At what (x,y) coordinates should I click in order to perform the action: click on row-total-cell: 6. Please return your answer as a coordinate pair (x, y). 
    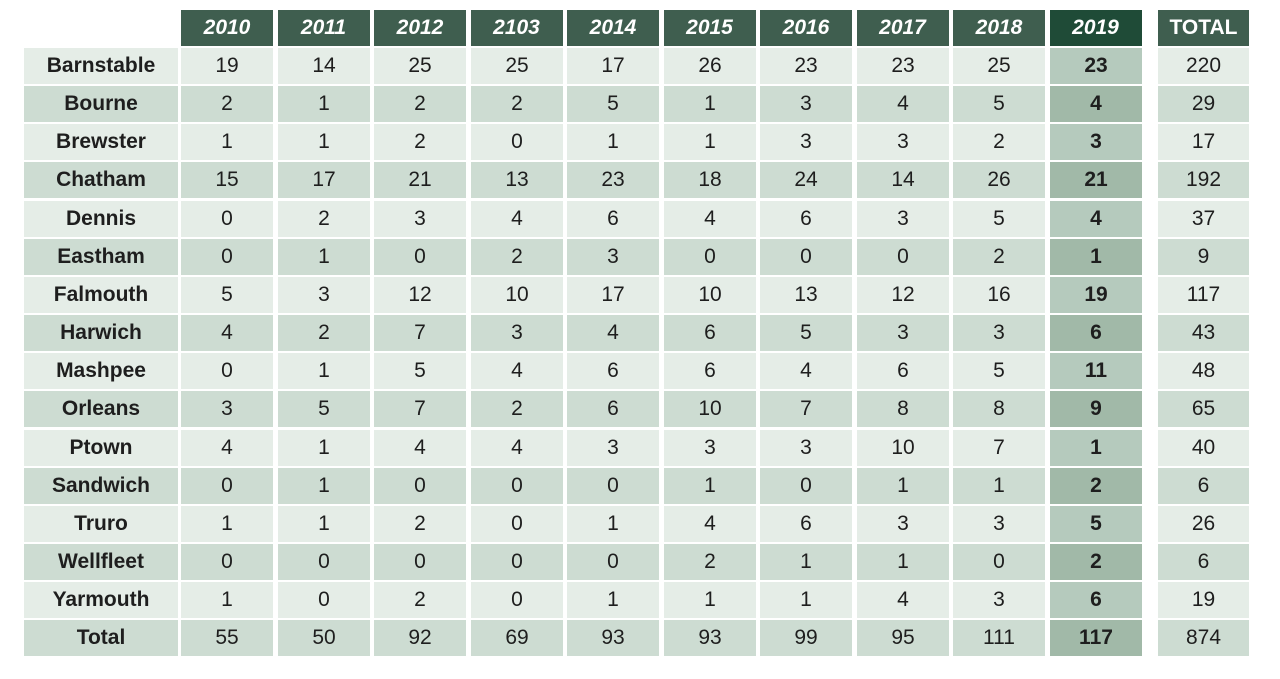
    Looking at the image, I should click on (1203, 486).